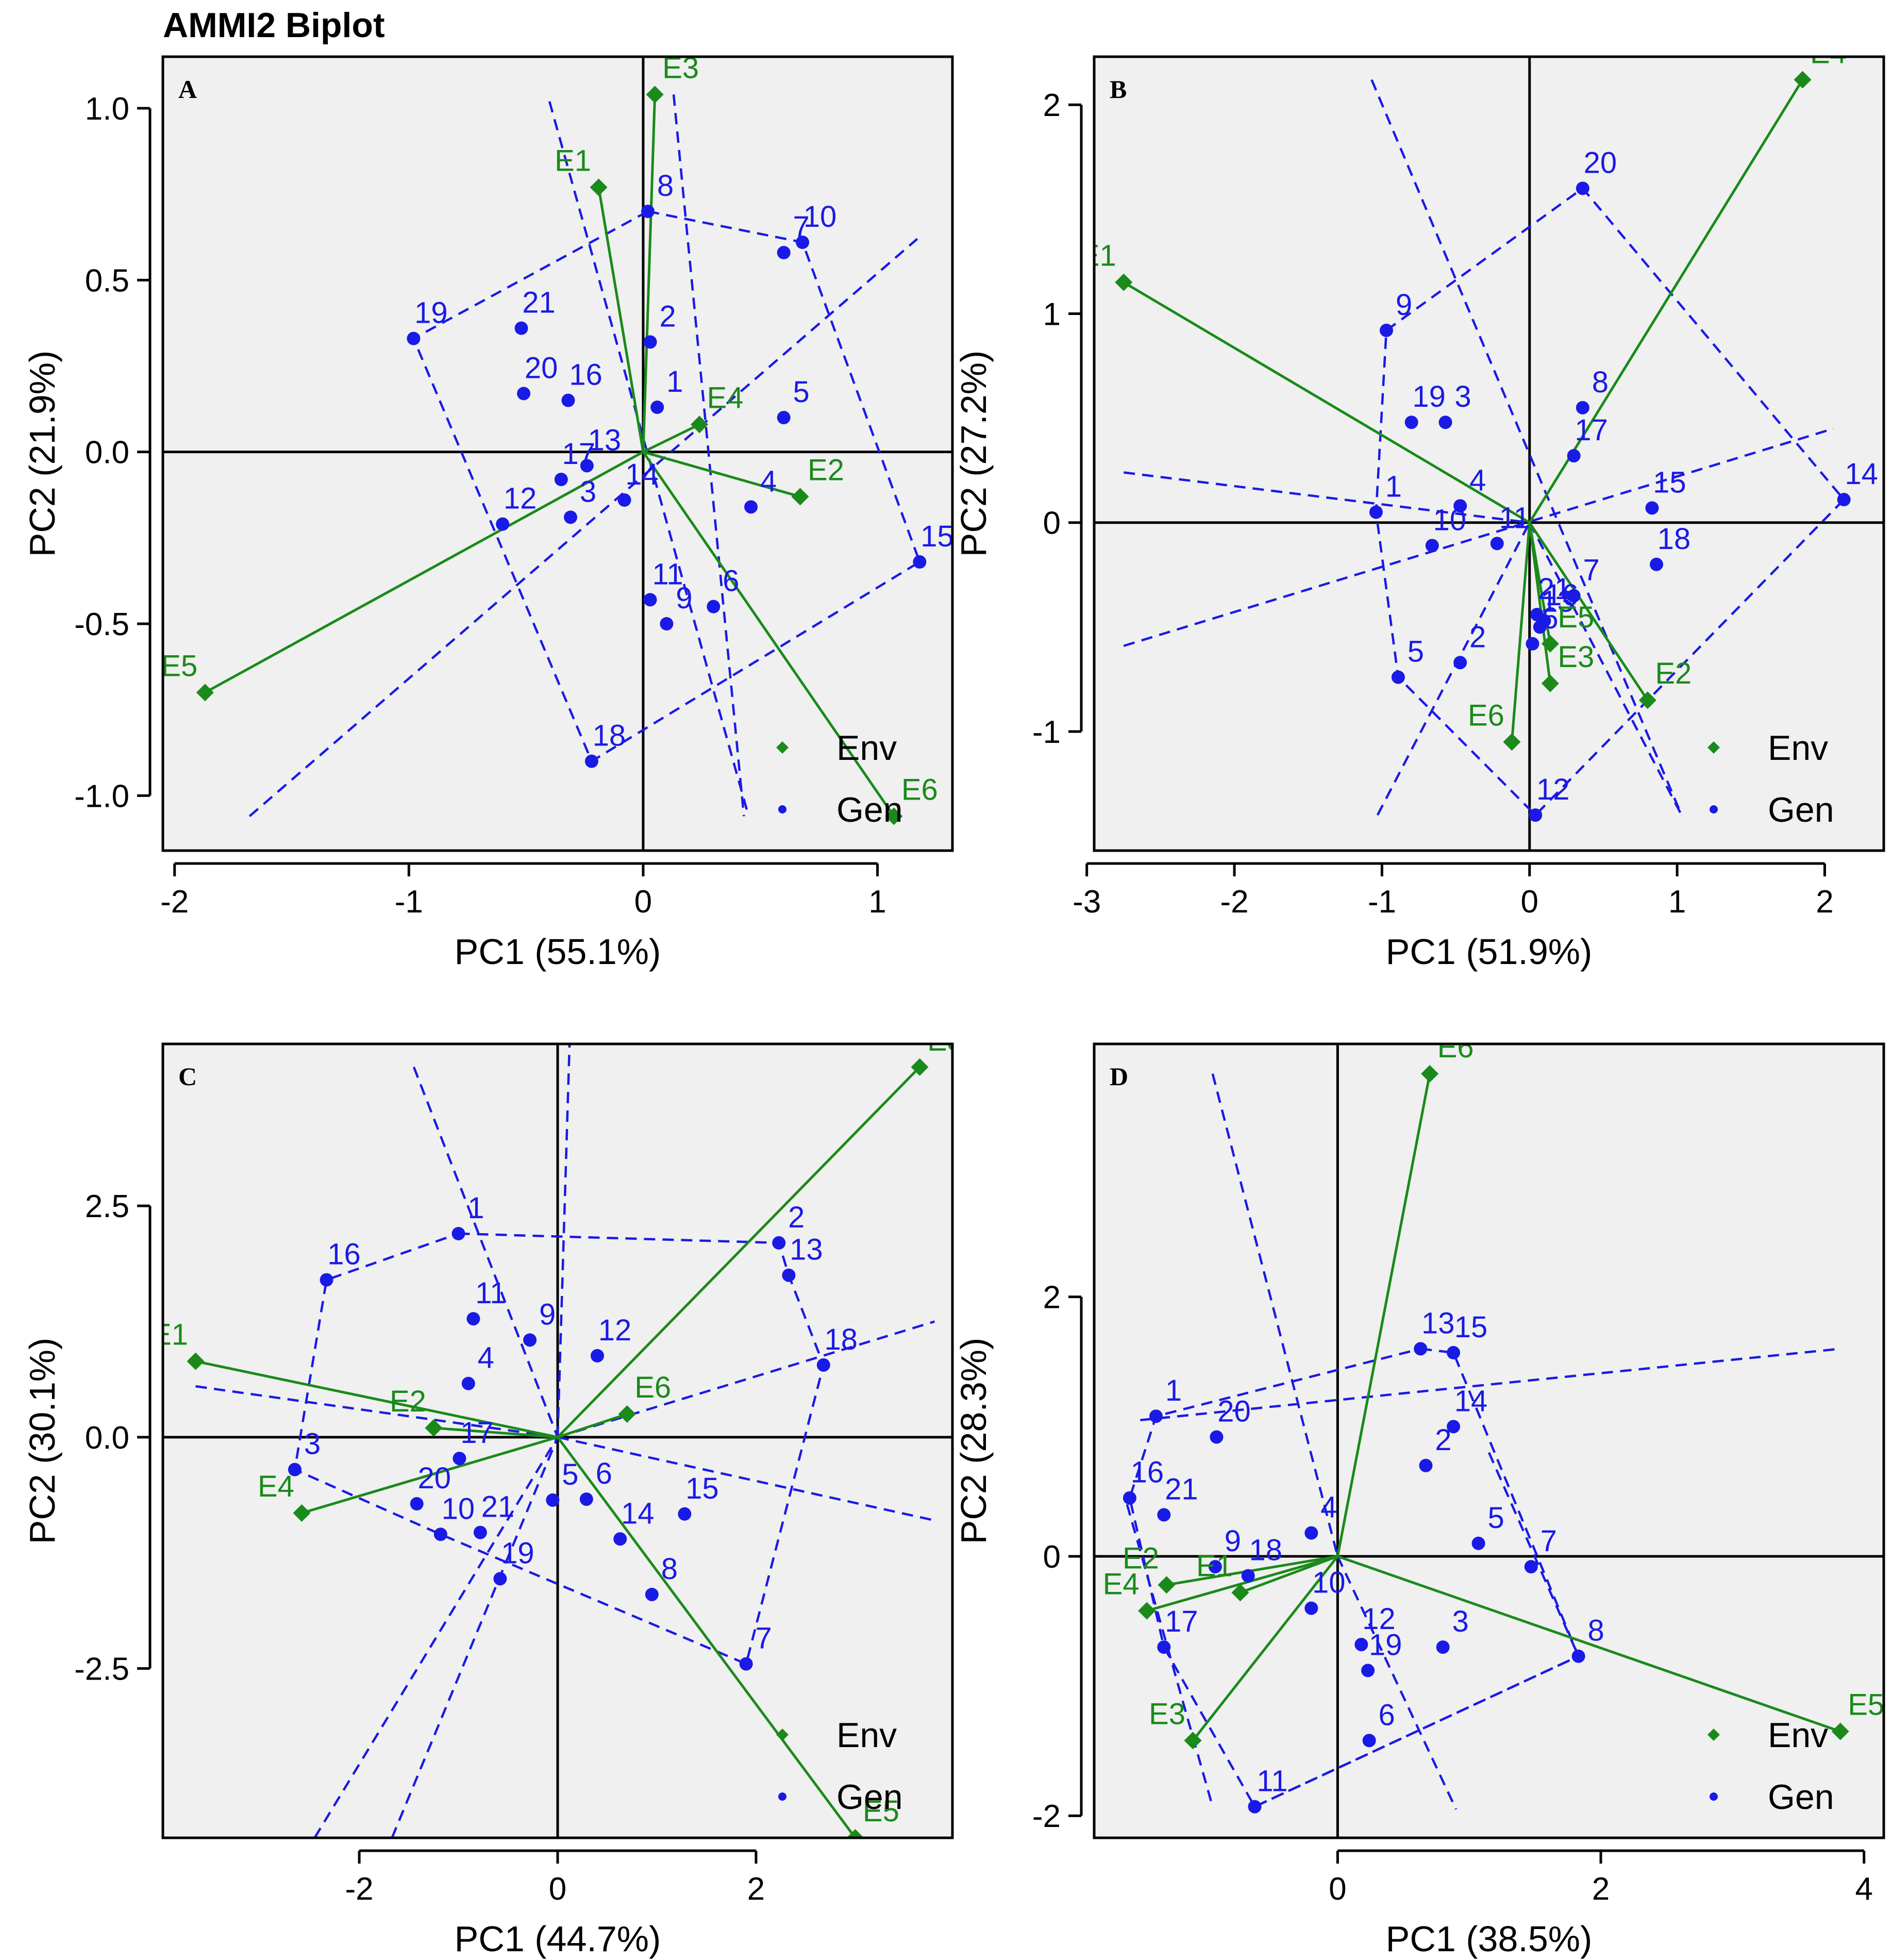 This screenshot has height=1960, width=1892. I want to click on panel-letter: C, so click(187, 1076).